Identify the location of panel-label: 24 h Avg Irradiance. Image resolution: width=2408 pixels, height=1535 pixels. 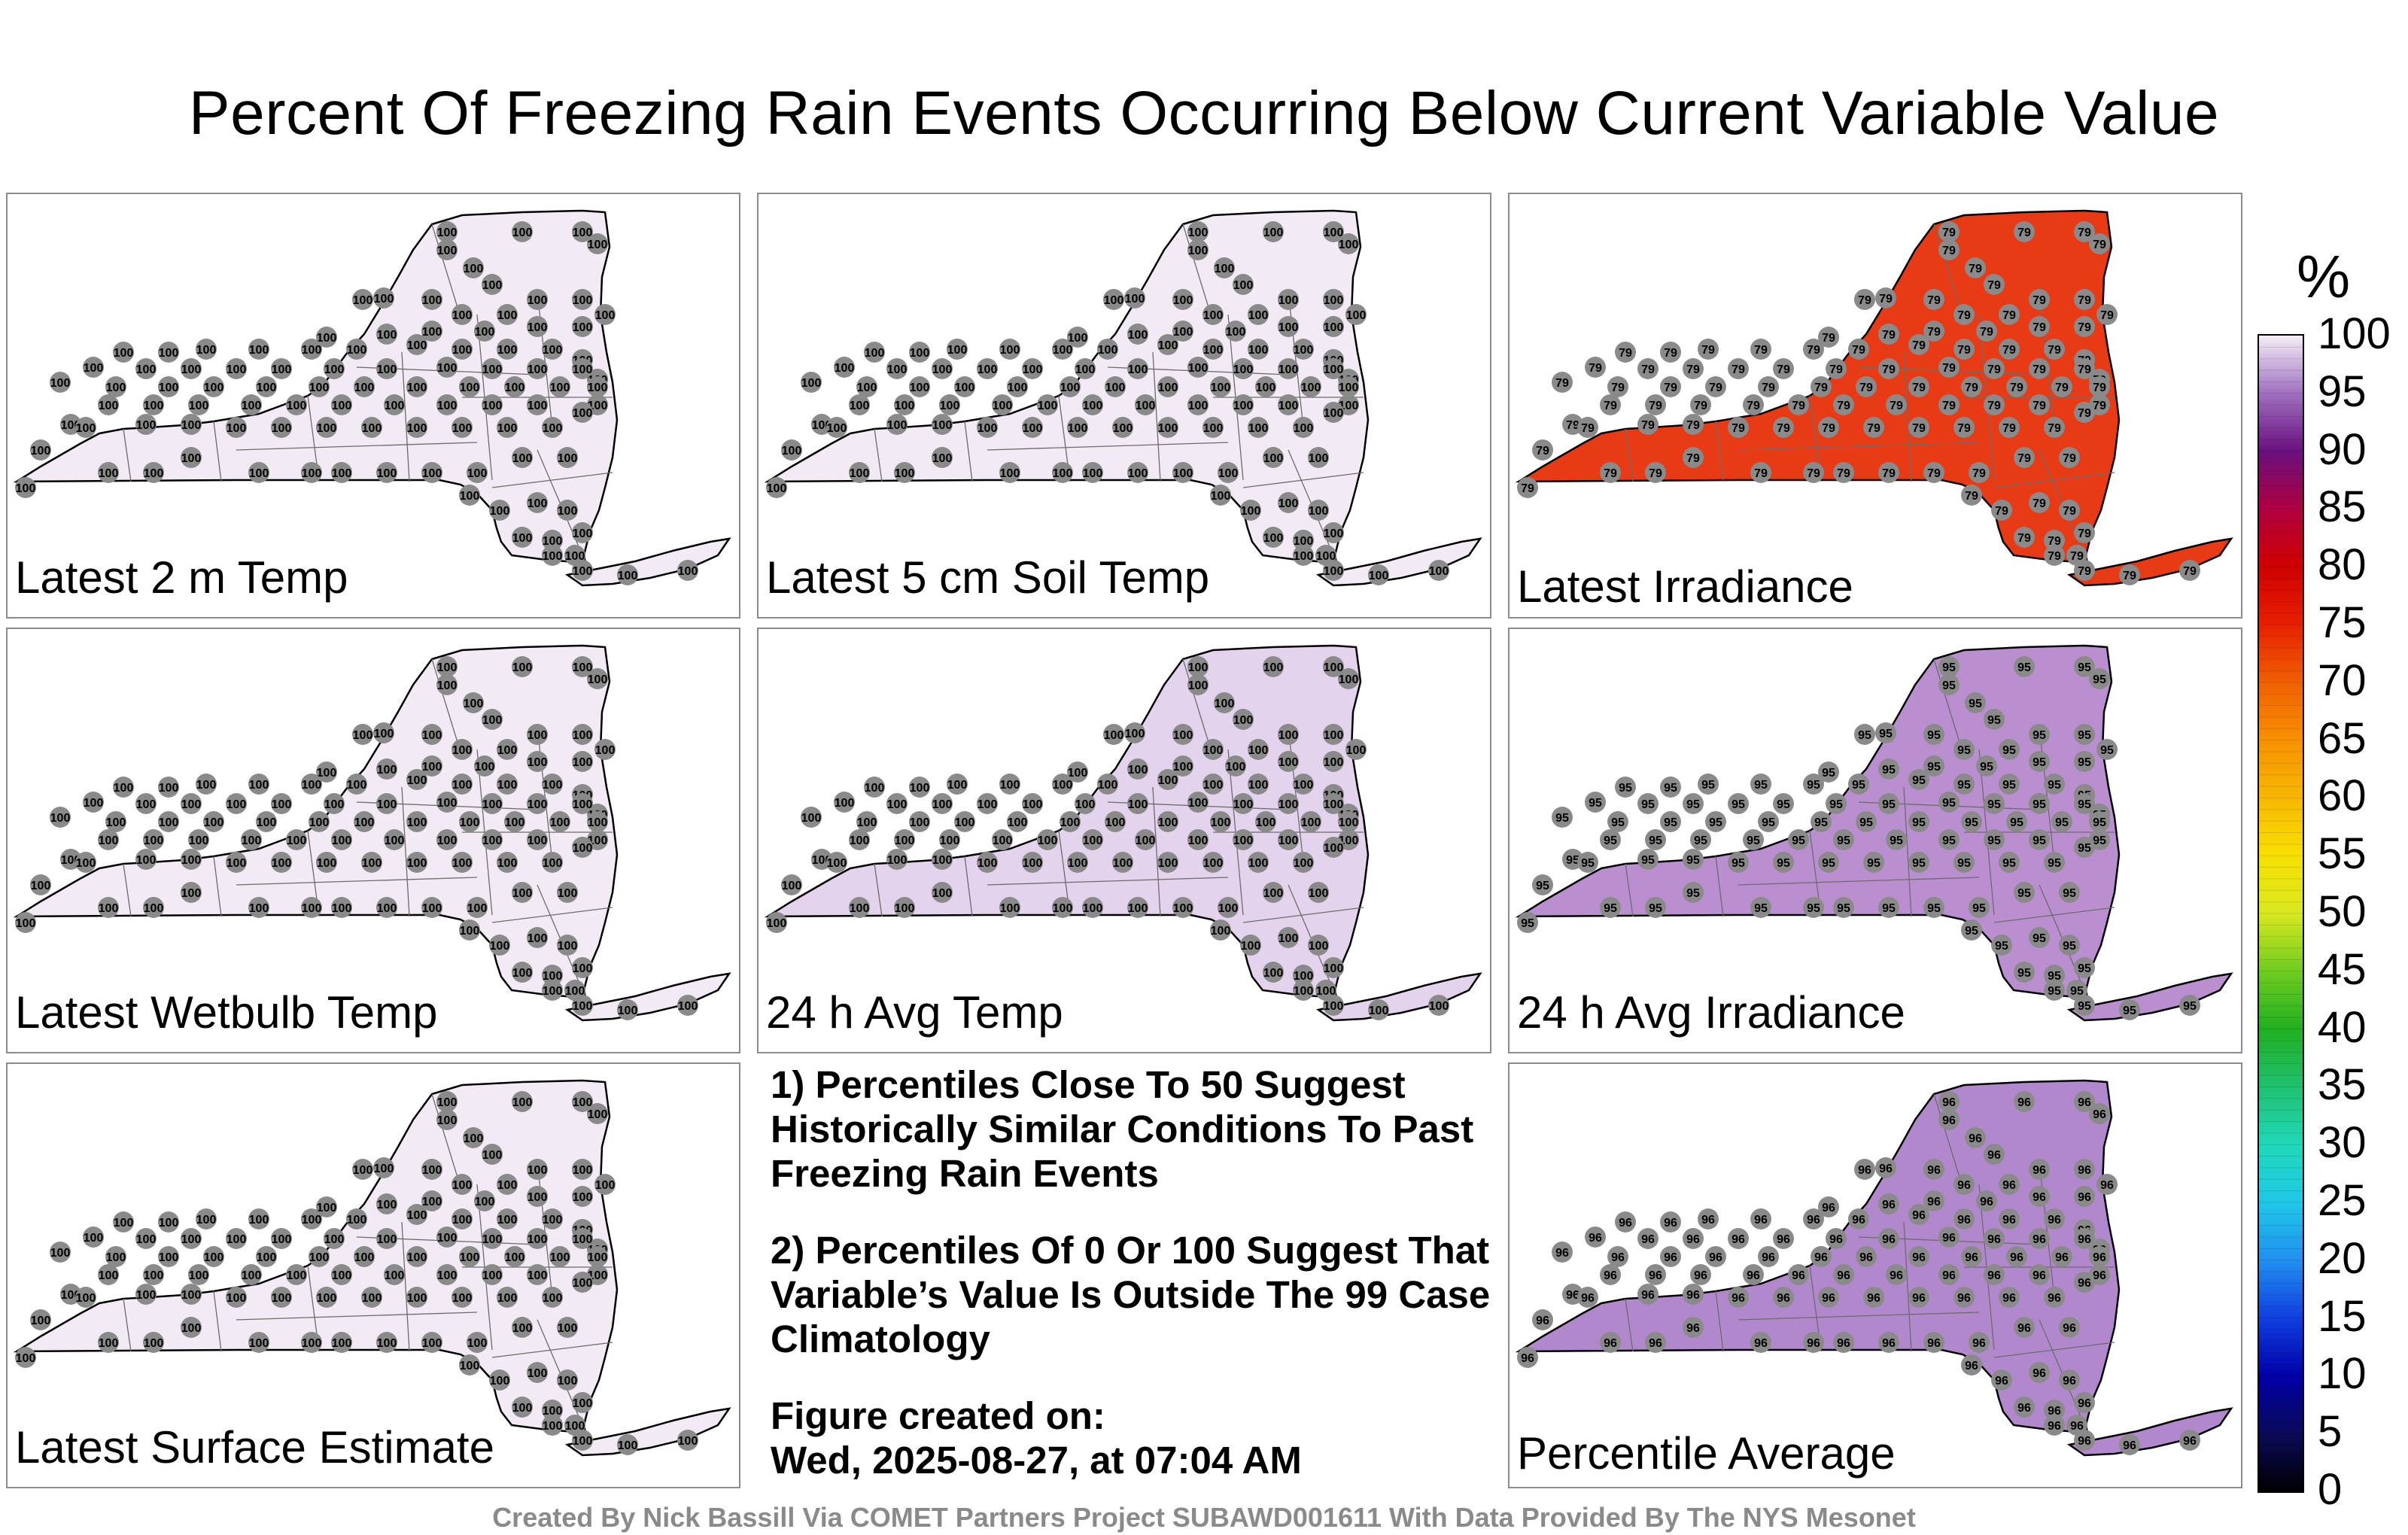
(1711, 1012).